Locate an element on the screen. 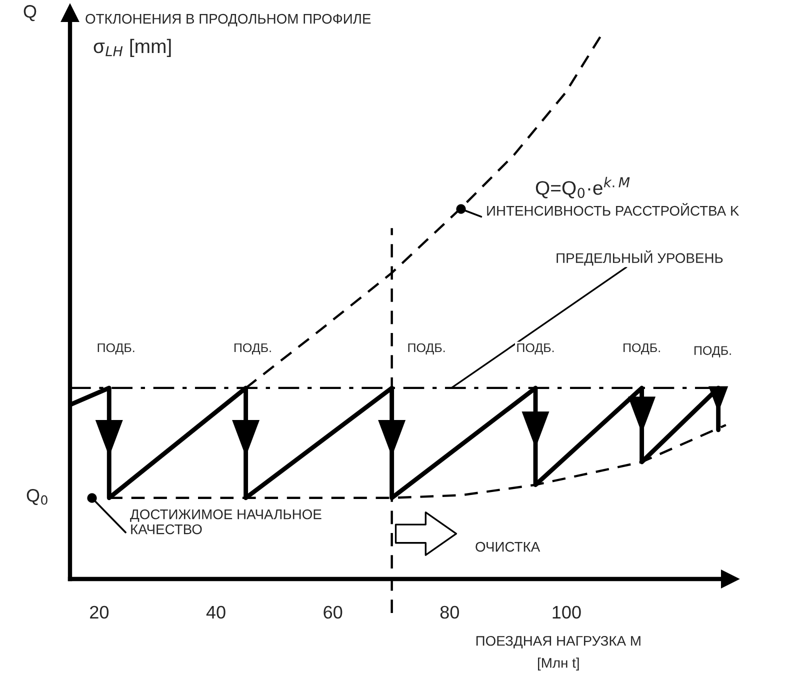  annotation: ОЧИСТКА is located at coordinates (508, 547).